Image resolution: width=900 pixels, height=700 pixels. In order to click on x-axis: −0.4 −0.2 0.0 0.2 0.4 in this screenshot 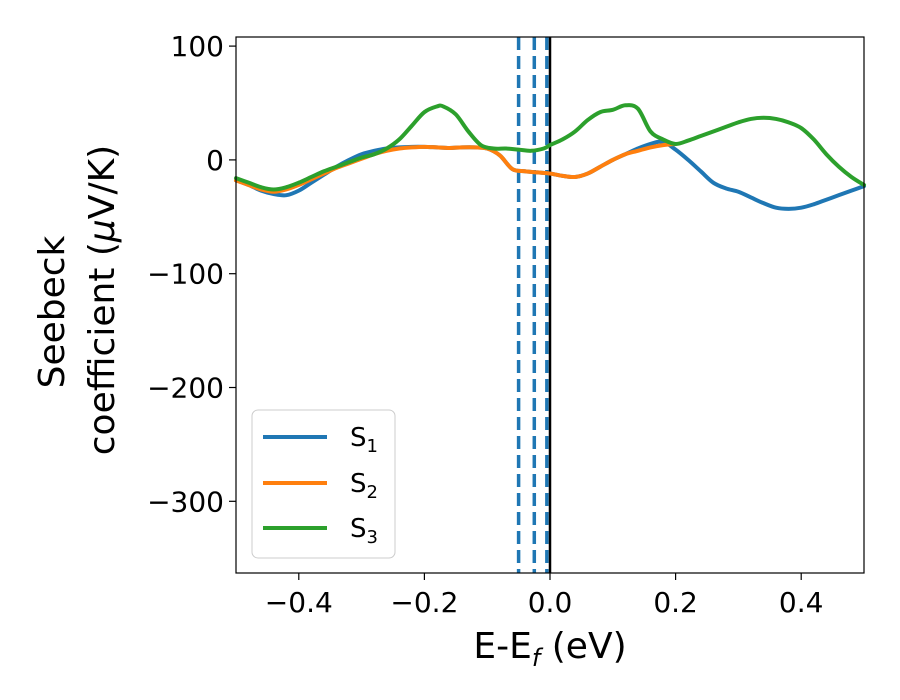, I will do `click(544, 596)`.